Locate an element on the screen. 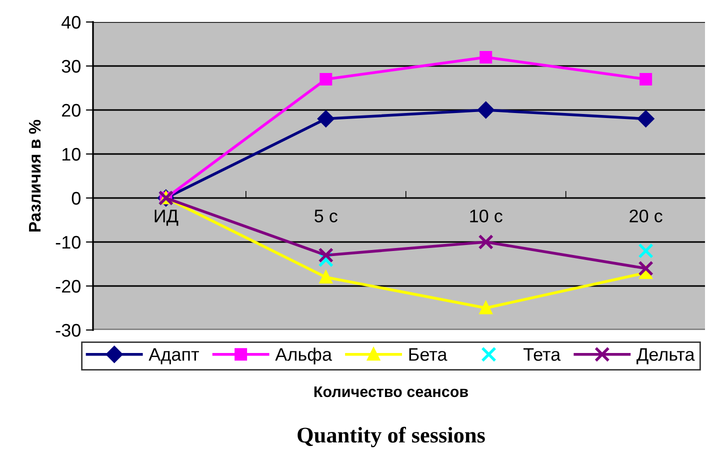  legend-label: Адапт is located at coordinates (173, 356).